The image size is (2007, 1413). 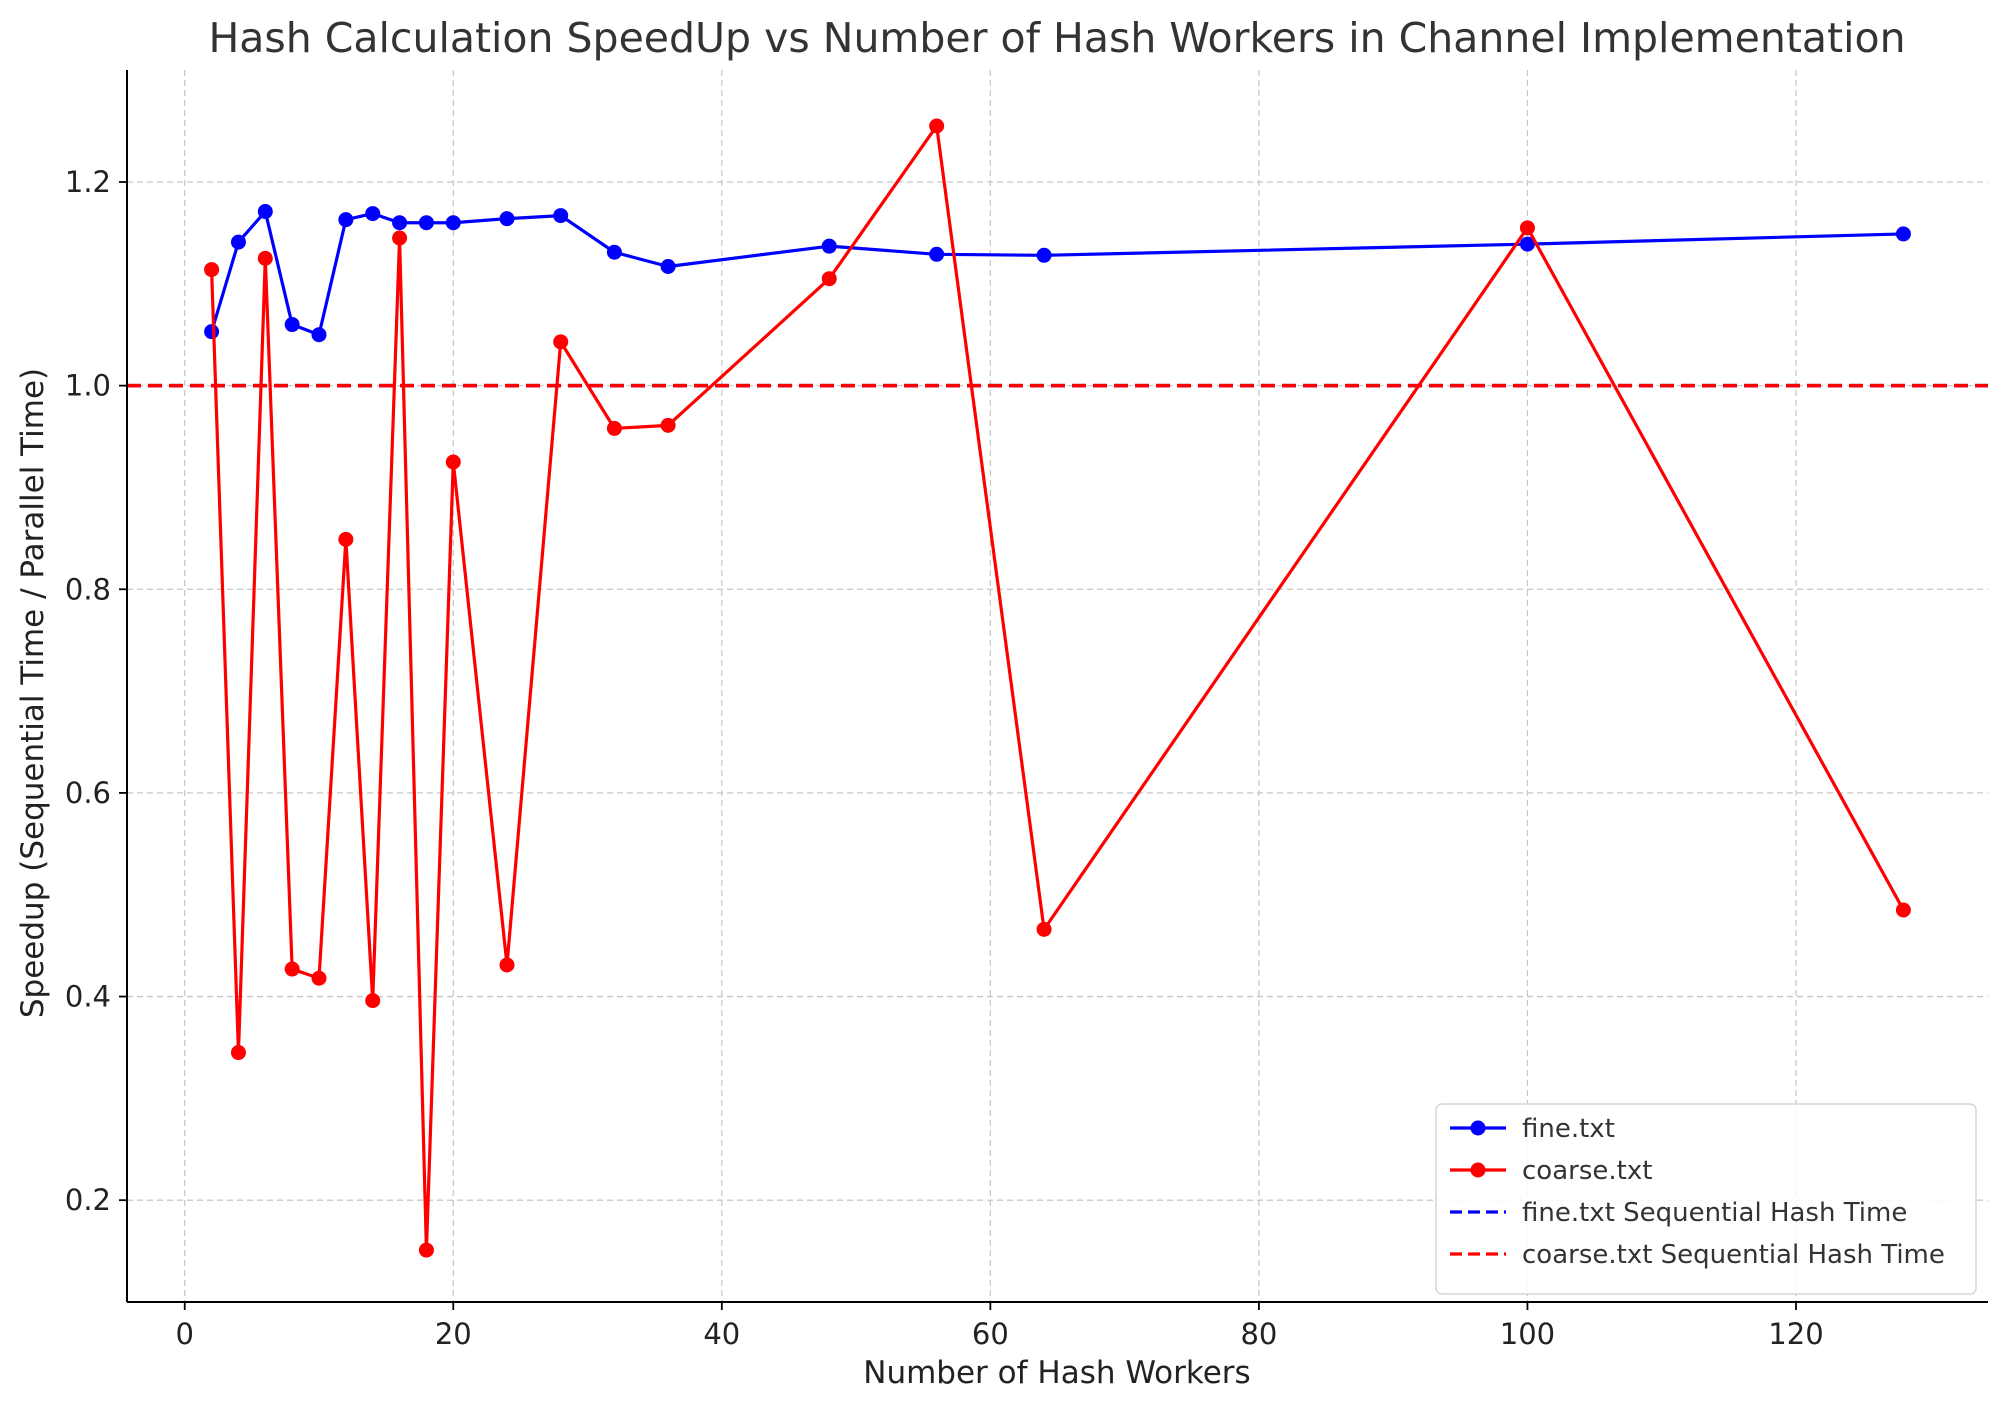 What do you see at coordinates (1568, 1129) in the screenshot?
I see `legend-label-0: fine.txt` at bounding box center [1568, 1129].